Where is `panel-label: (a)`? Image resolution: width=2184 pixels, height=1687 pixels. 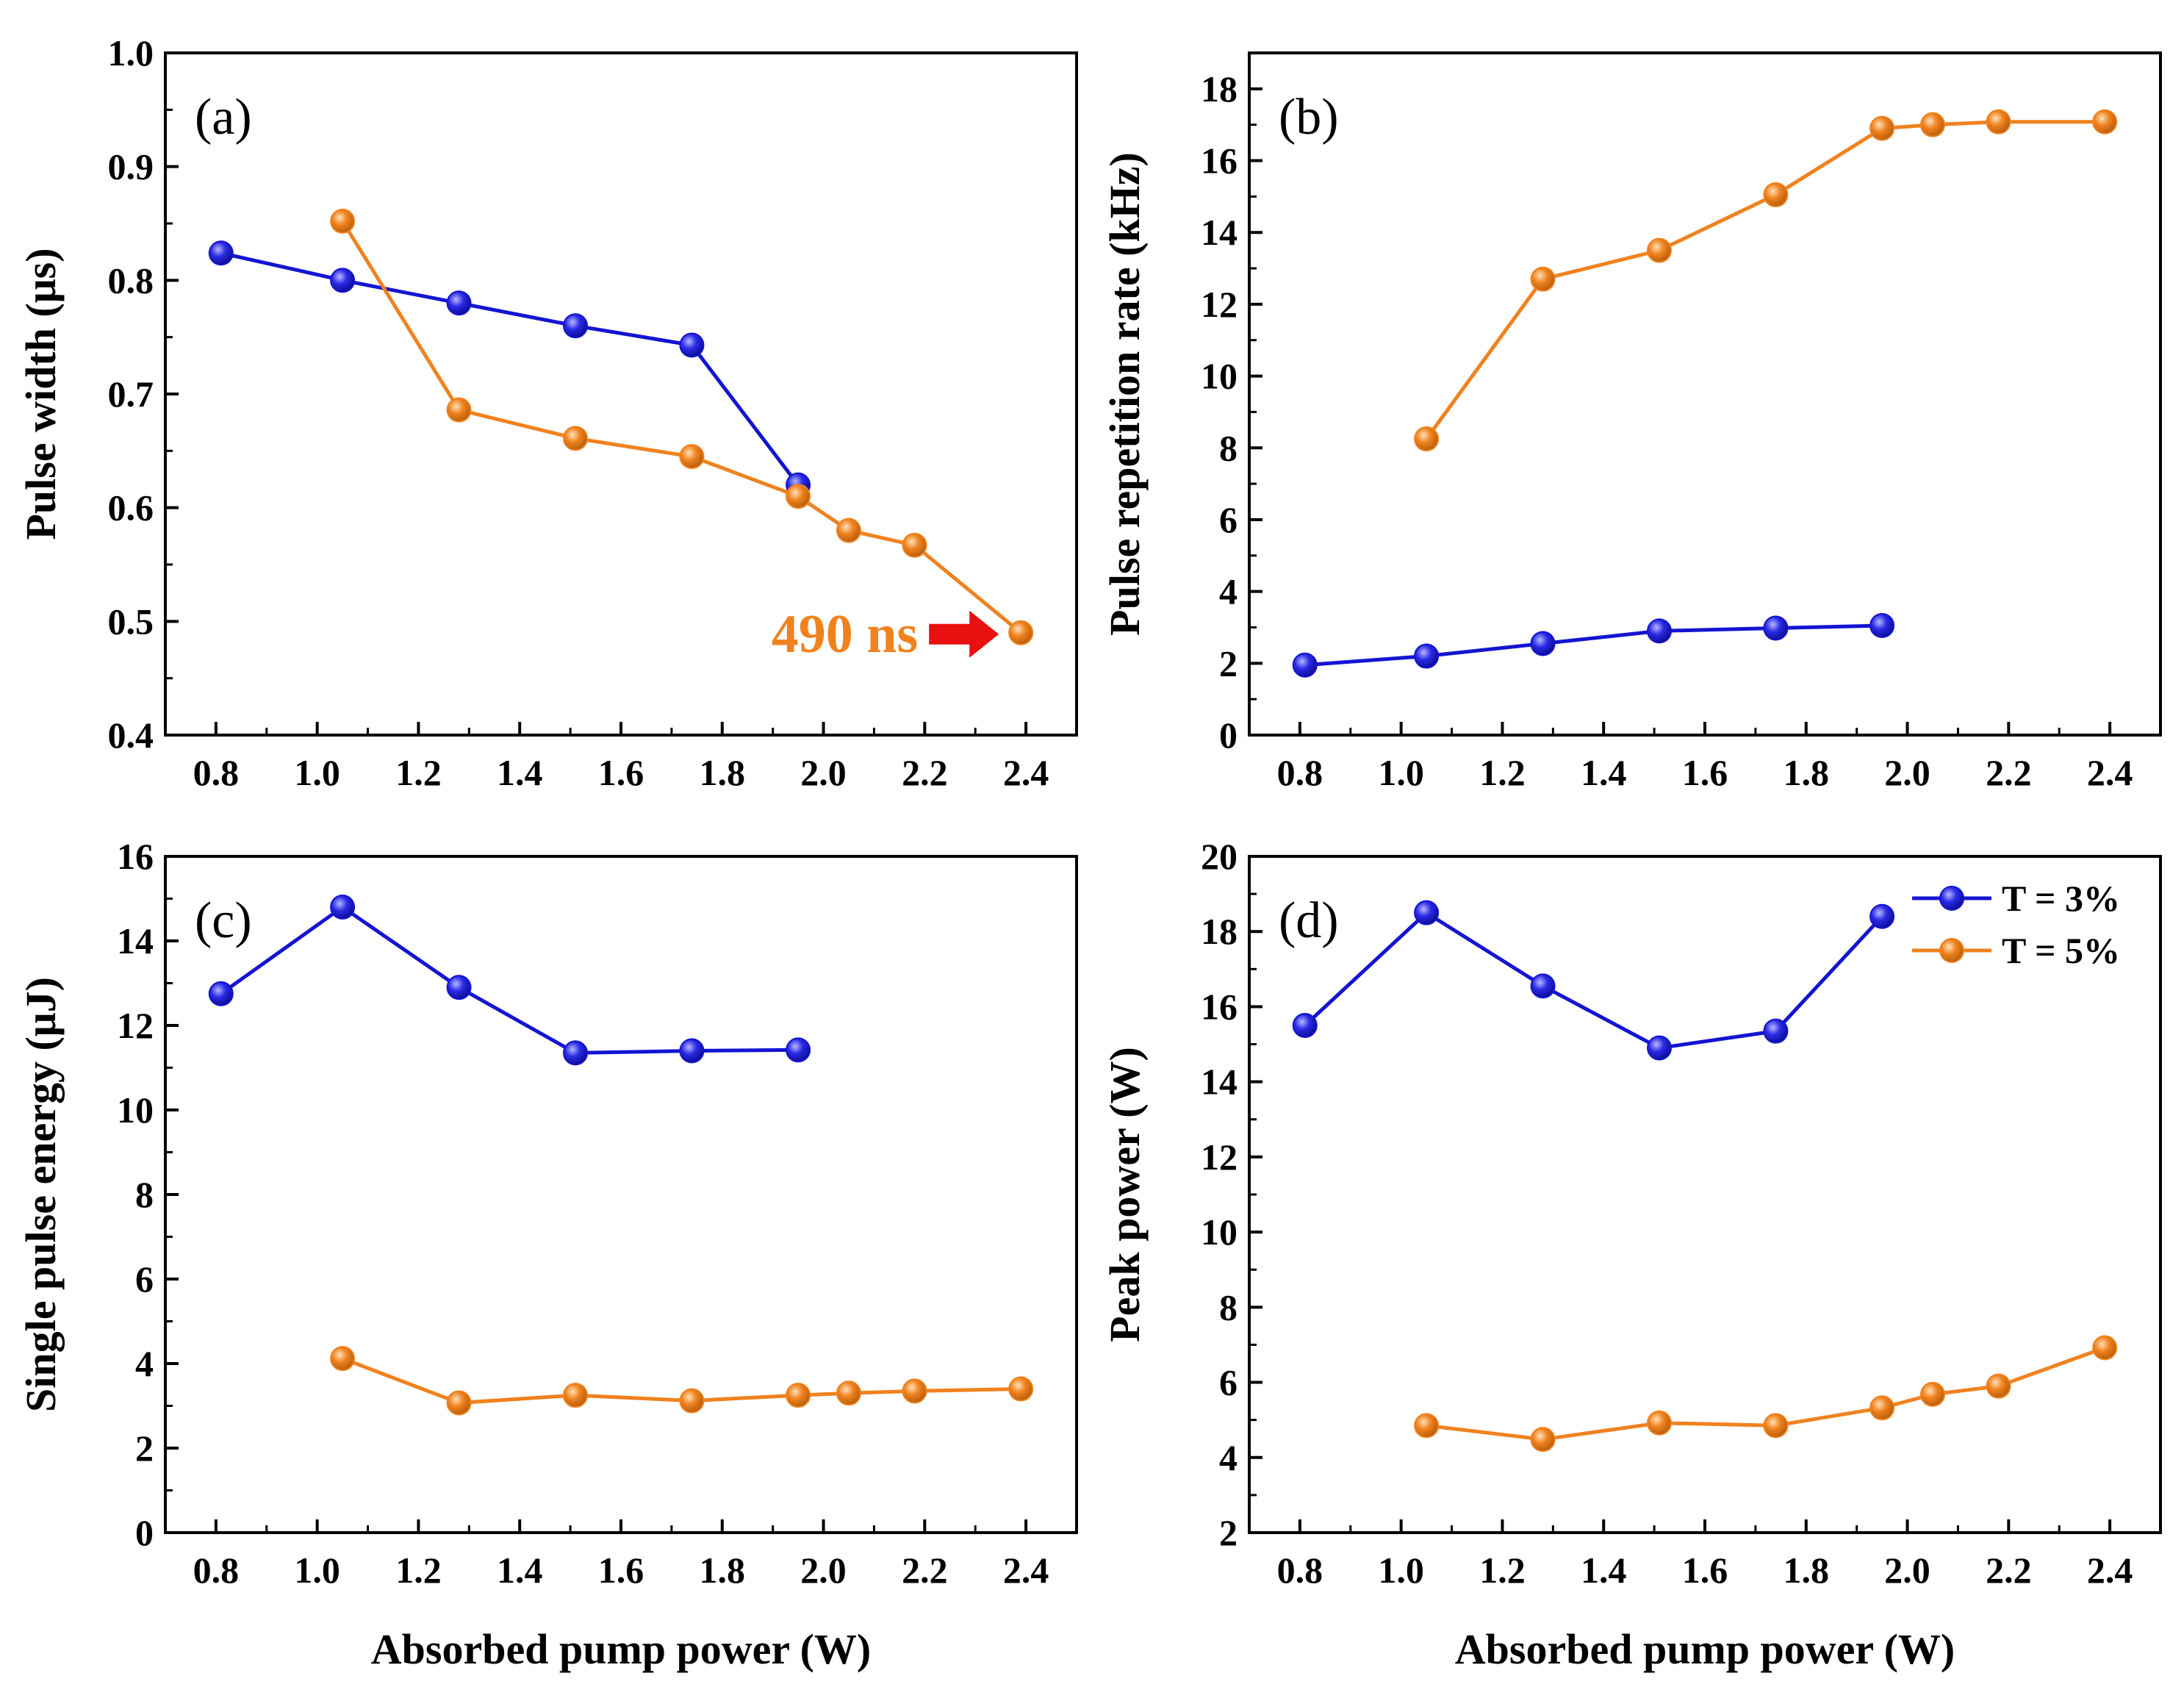
panel-label: (a) is located at coordinates (223, 118).